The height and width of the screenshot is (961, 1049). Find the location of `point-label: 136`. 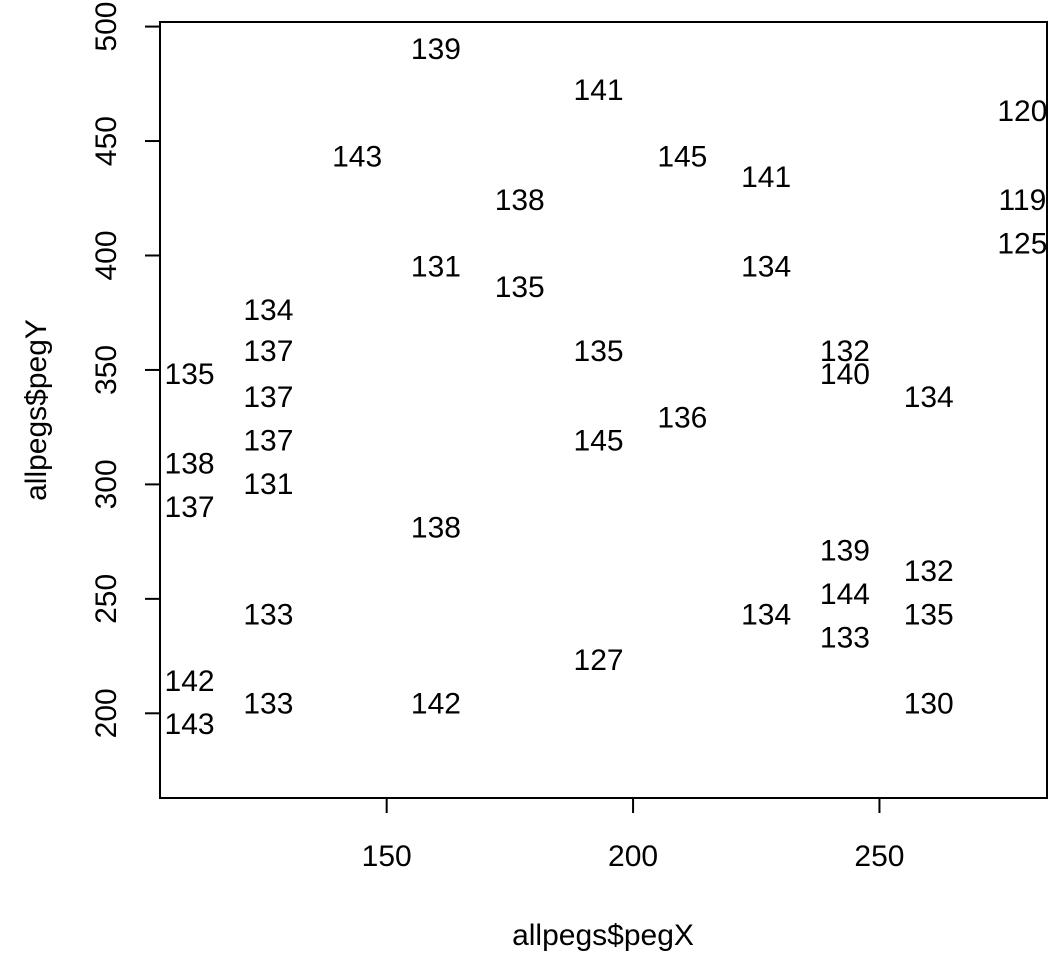

point-label: 136 is located at coordinates (682, 418).